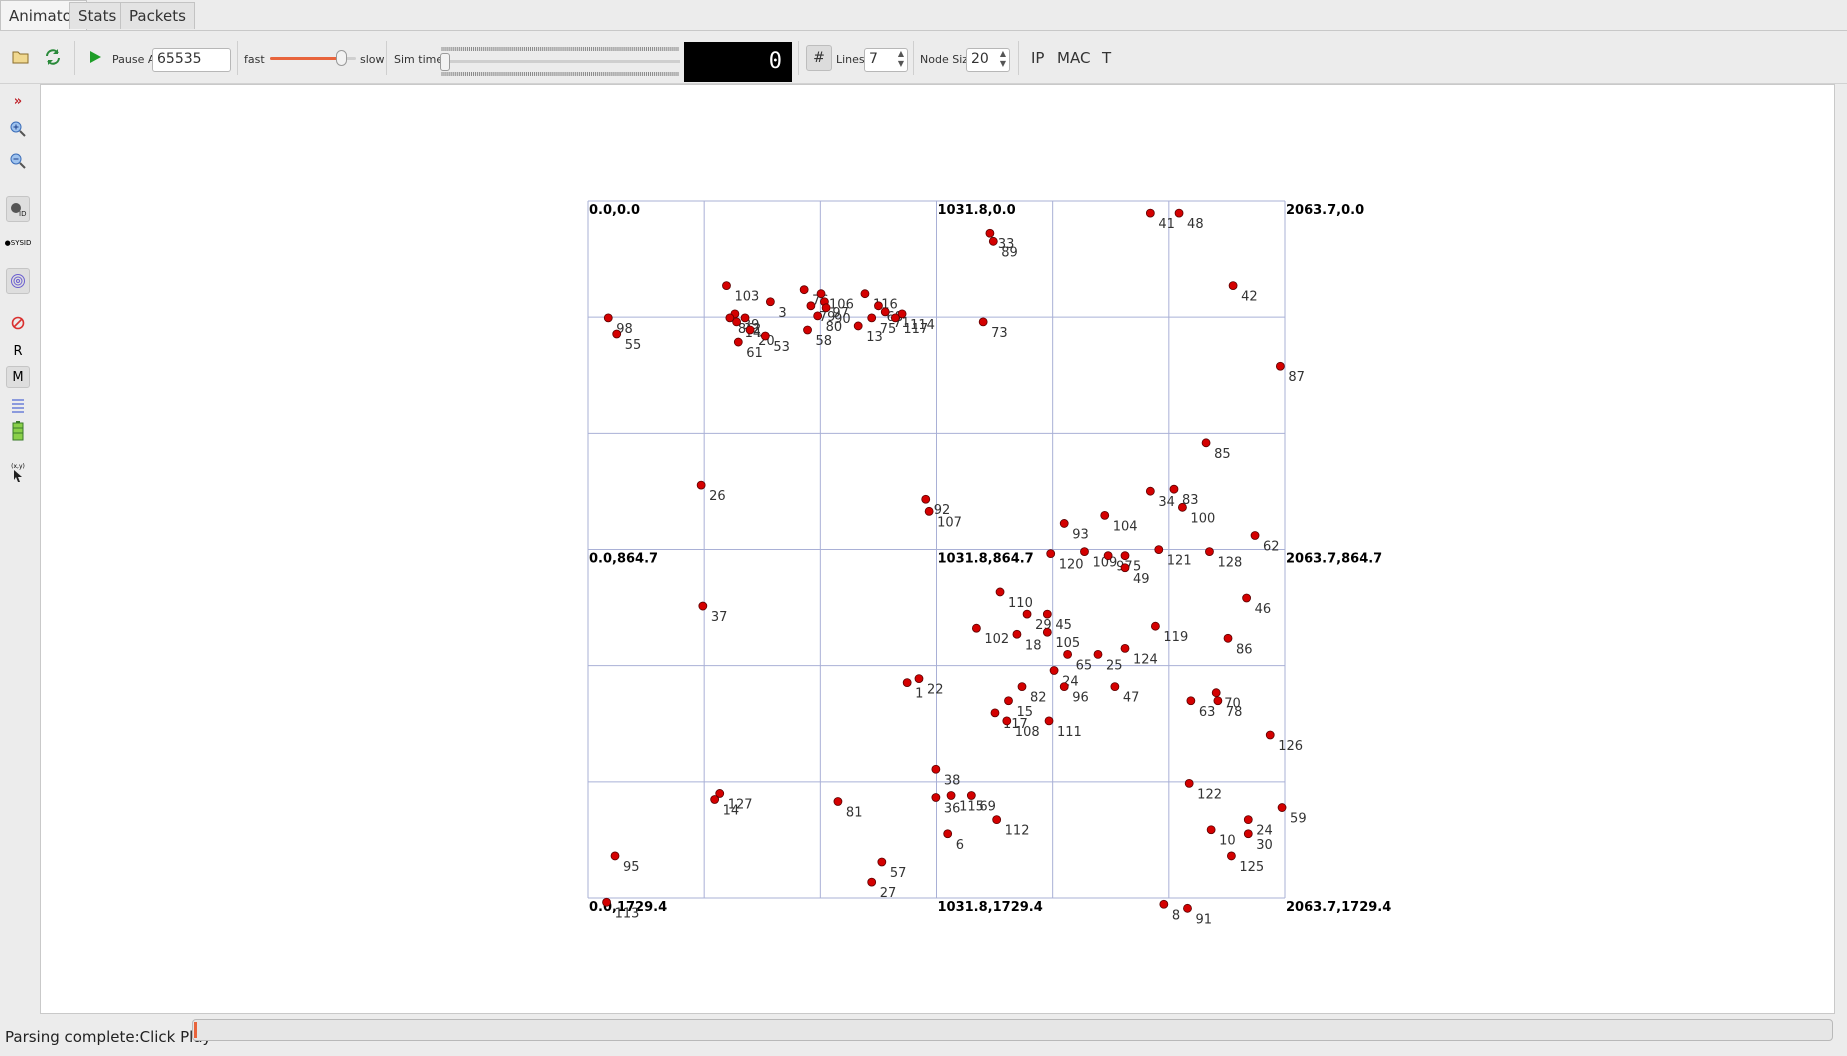 This screenshot has width=1847, height=1056. I want to click on node-size-spinbox: 20 ▲ ▼, so click(988, 60).